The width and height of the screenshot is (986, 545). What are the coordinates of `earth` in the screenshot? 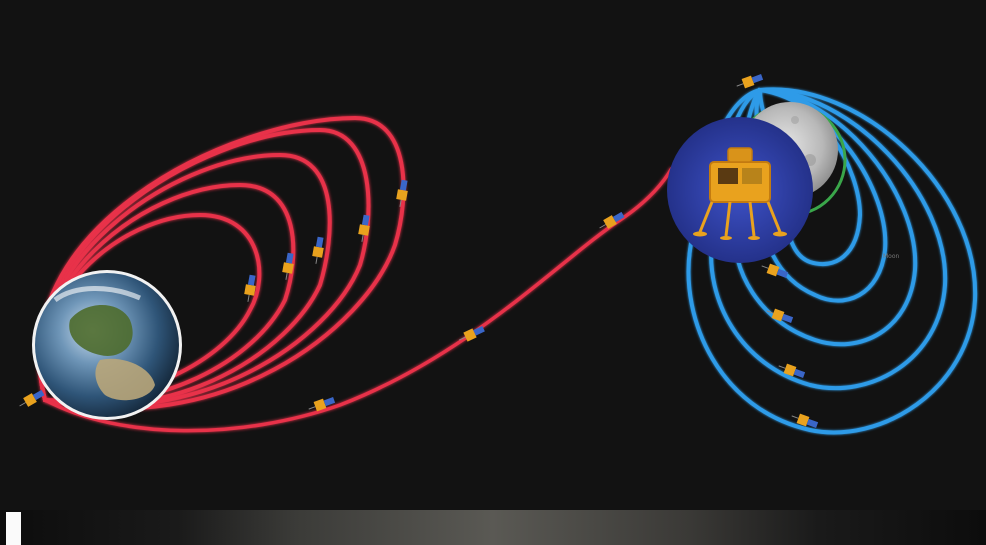 It's located at (107, 345).